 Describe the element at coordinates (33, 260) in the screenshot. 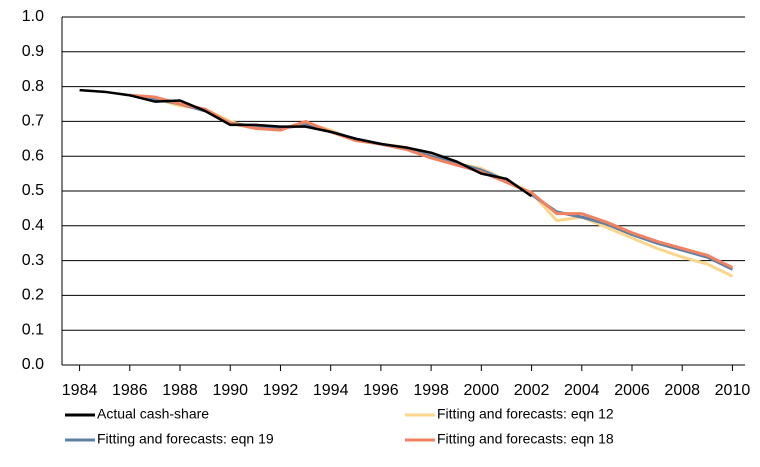

I see `y-tick-label: 0.3` at that location.